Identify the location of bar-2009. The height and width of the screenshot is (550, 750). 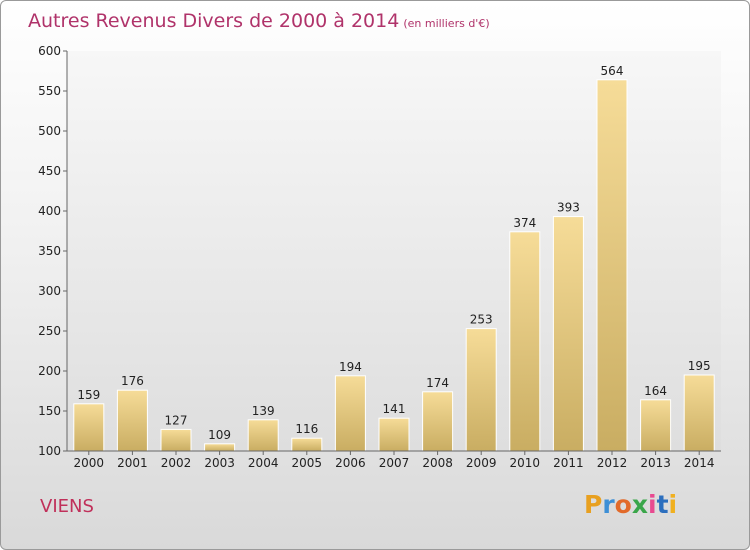
(481, 390).